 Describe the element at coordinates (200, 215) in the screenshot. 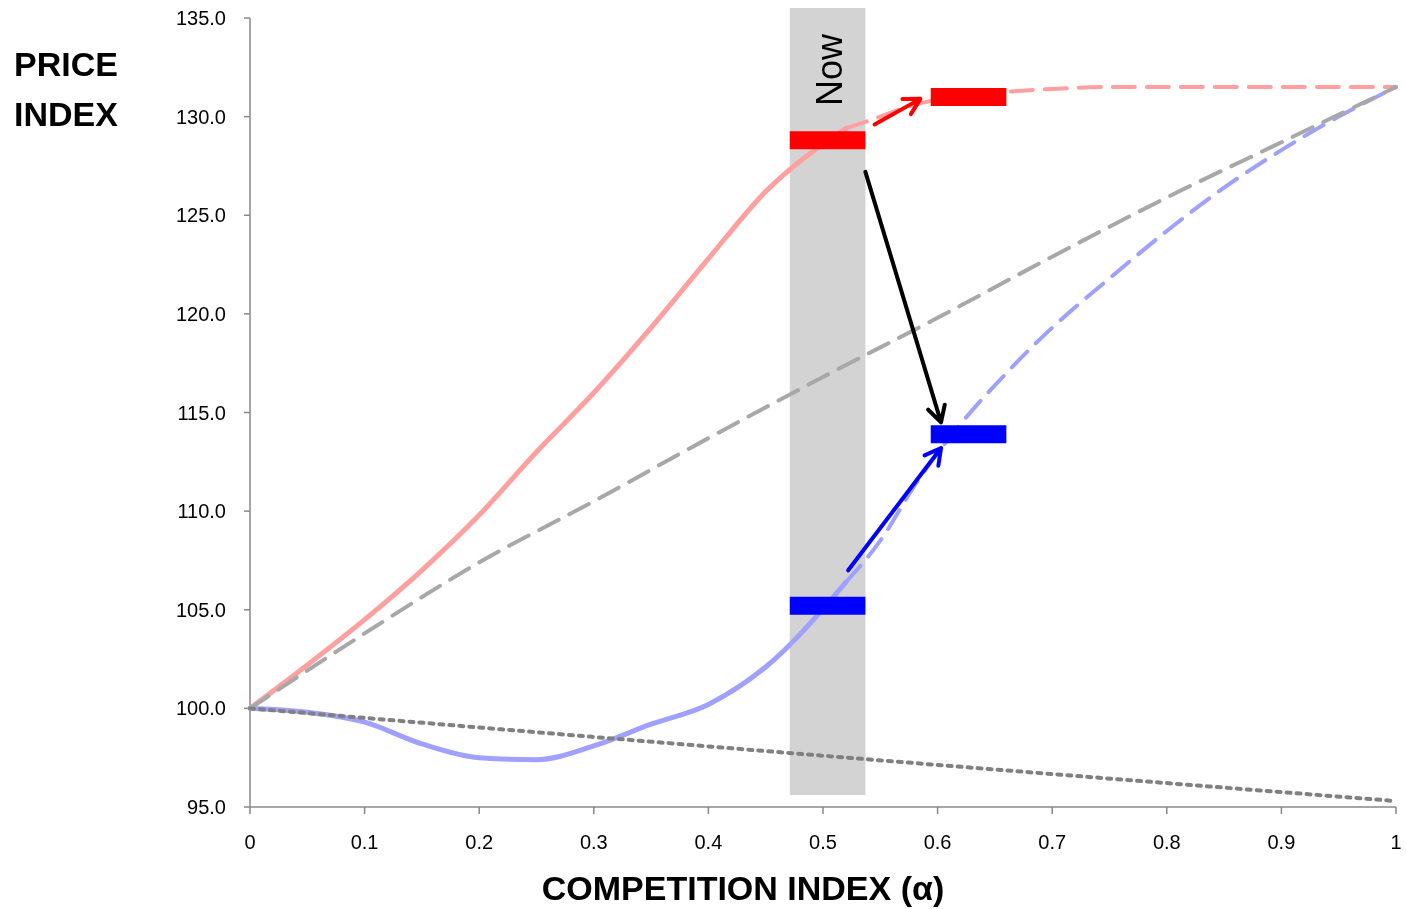

I see `y-tick-label: 125.0` at that location.